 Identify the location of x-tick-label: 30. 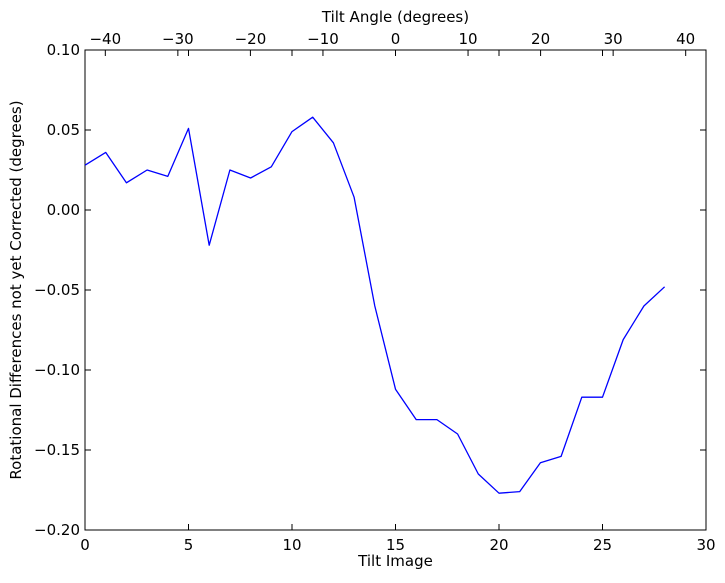
(705, 545).